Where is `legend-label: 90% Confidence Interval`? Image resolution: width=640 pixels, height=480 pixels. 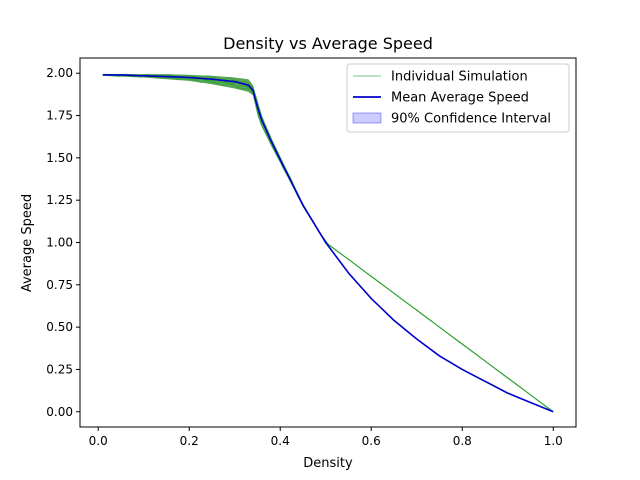 legend-label: 90% Confidence Interval is located at coordinates (471, 119).